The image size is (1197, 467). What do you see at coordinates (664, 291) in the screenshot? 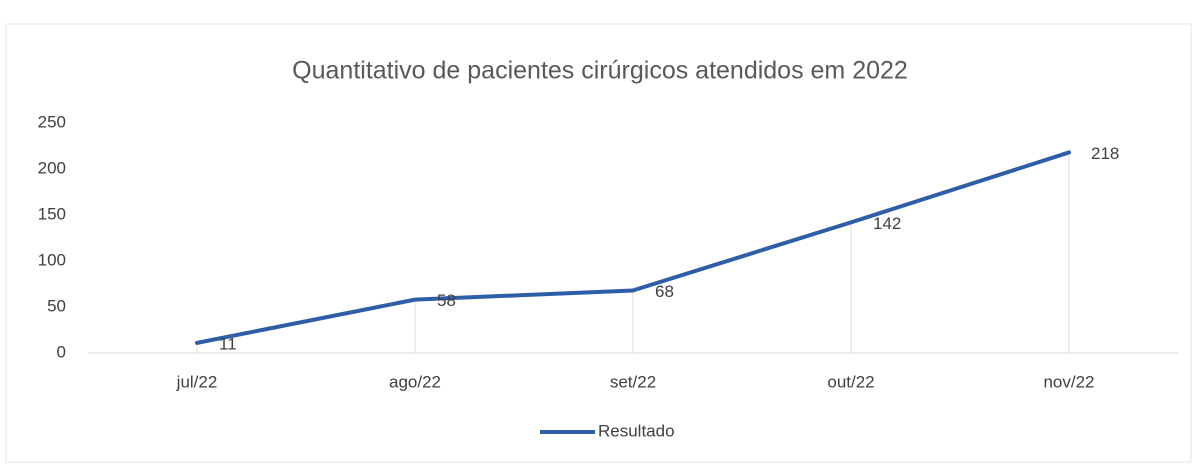
I see `data-label: 68` at bounding box center [664, 291].